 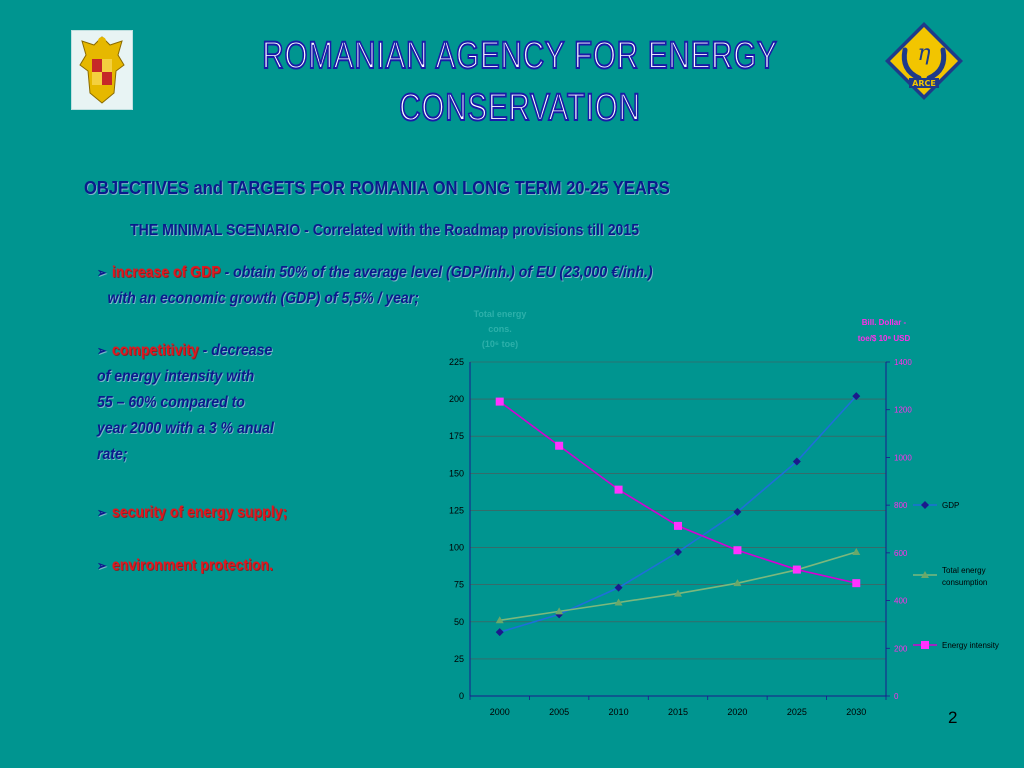 I want to click on x-tick-label: 2010, so click(x=619, y=712).